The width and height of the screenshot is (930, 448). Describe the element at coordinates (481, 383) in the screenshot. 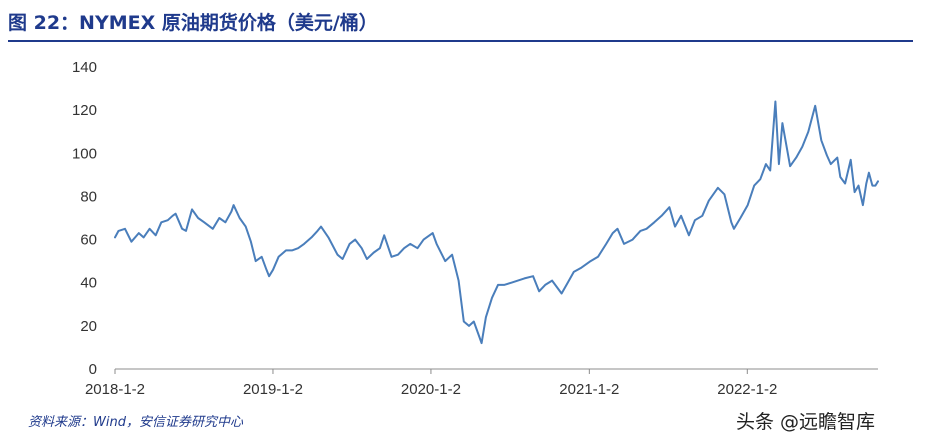

I see `x-axis: 2018-1-2 2019-1-2 2020-1-2 2021-1-2 2022-1-2` at that location.